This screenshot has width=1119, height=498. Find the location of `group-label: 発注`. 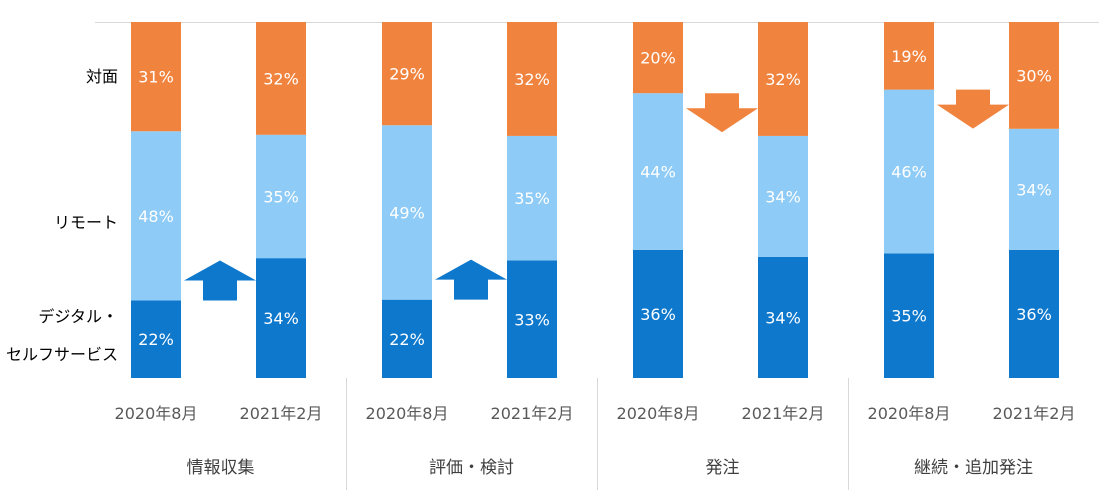

group-label: 発注 is located at coordinates (723, 468).